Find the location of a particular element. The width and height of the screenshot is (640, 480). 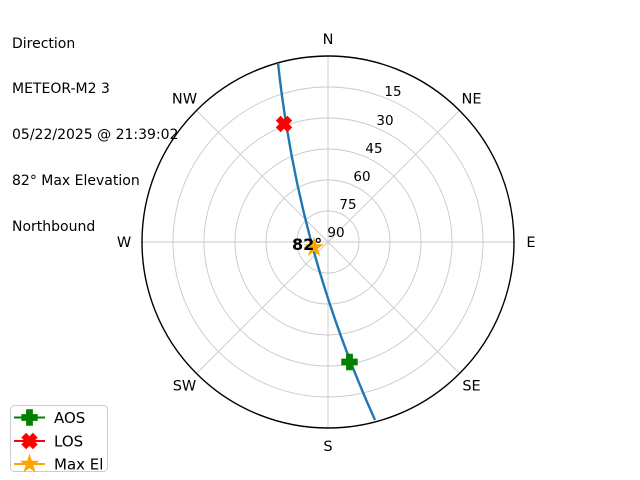

compass-label-ne: NE is located at coordinates (471, 100).